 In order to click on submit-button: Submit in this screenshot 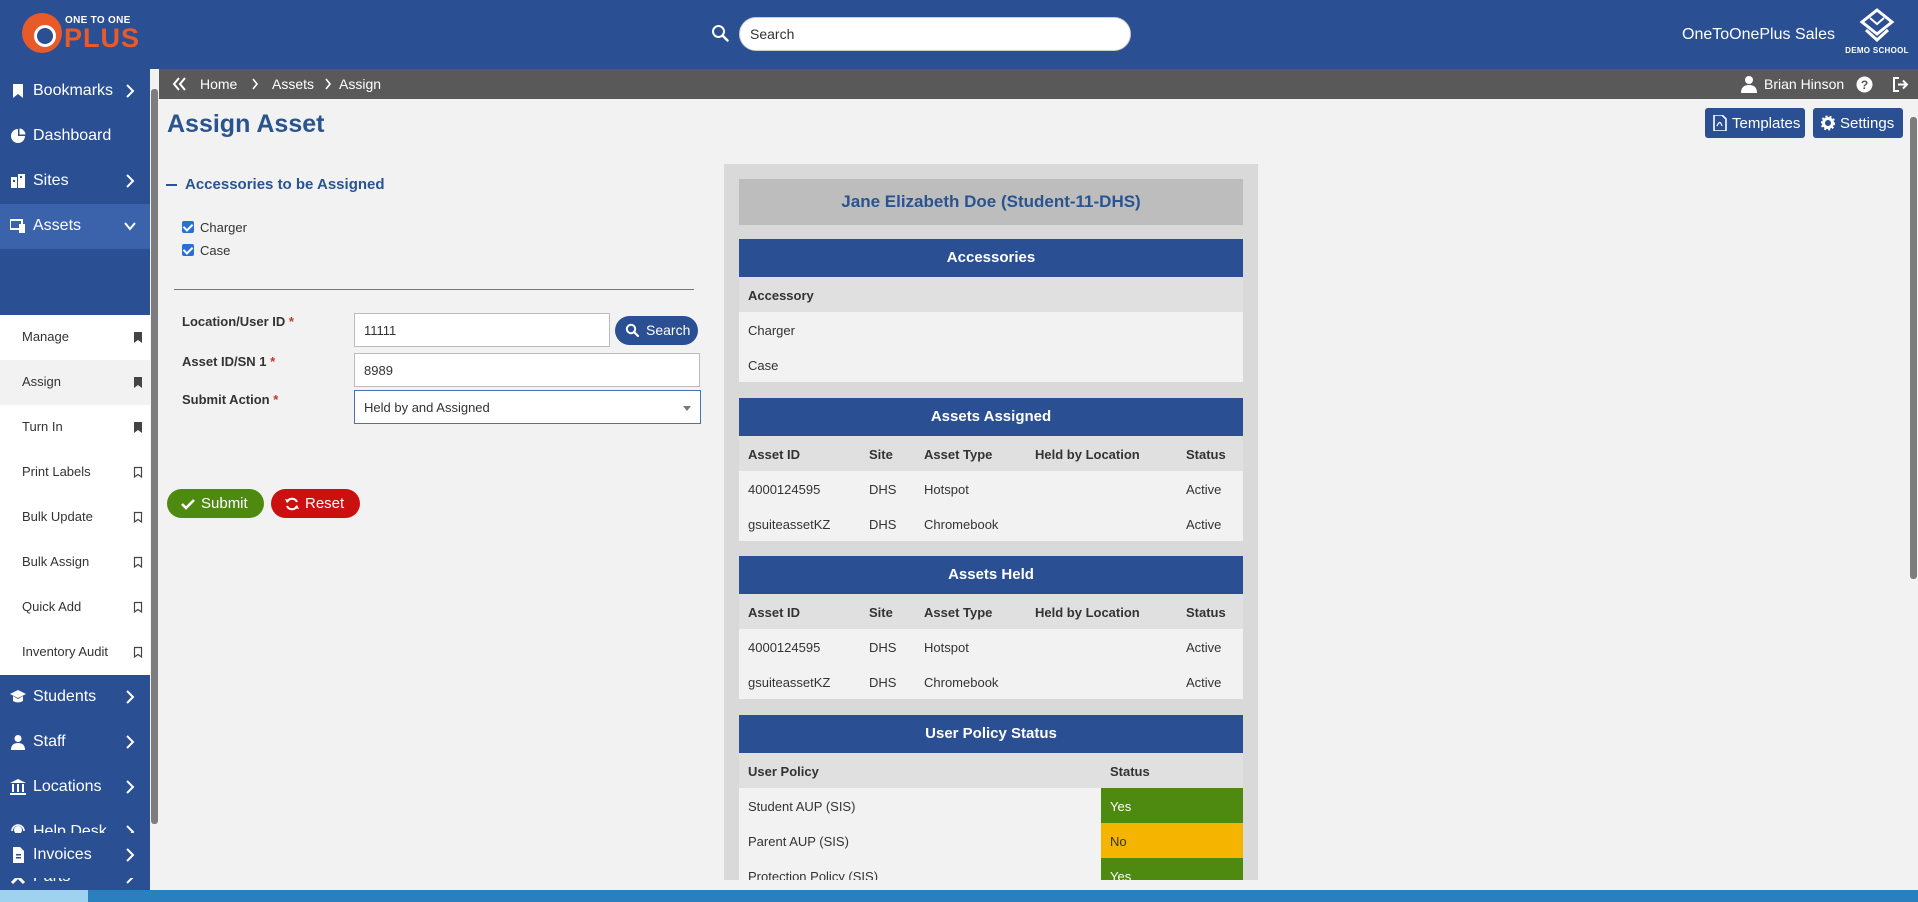, I will do `click(215, 503)`.